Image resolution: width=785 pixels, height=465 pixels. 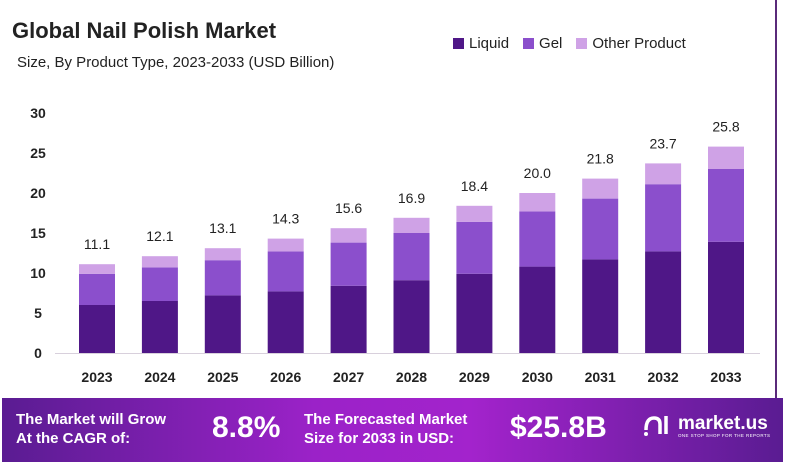 I want to click on x-tick-label: 2023, so click(x=96, y=377).